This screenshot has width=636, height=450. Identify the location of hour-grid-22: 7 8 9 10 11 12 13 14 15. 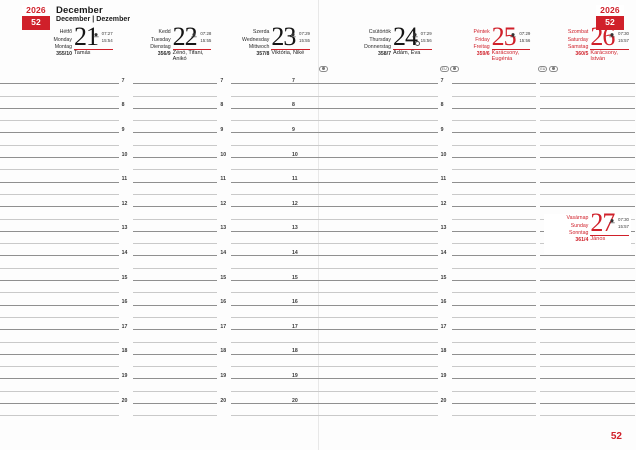
(170, 244).